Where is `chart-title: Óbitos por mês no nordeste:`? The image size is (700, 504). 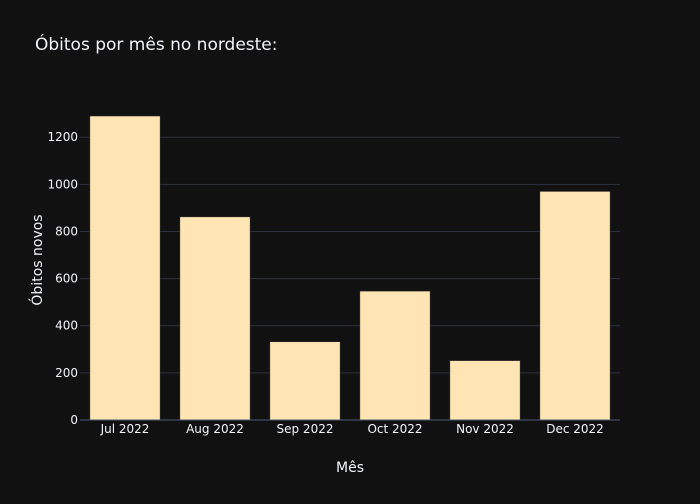 chart-title: Óbitos por mês no nordeste: is located at coordinates (156, 44).